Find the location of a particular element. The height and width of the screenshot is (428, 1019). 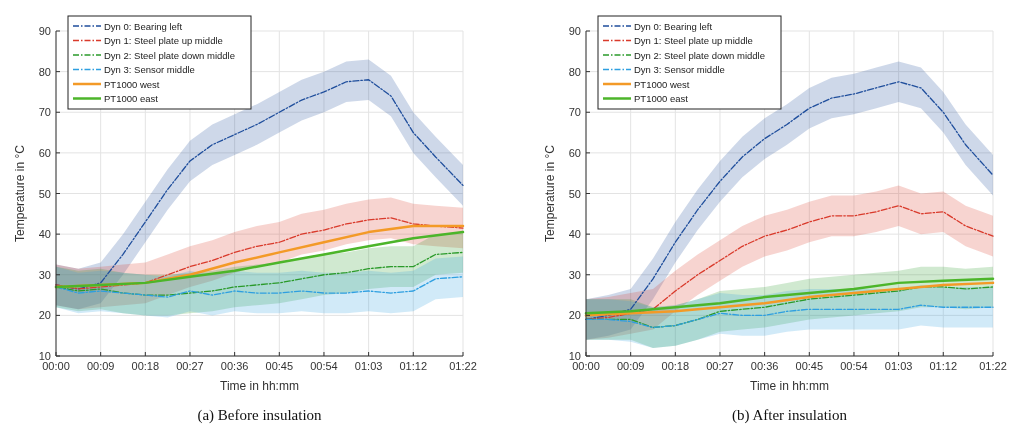

line-series is located at coordinates (789, 316).